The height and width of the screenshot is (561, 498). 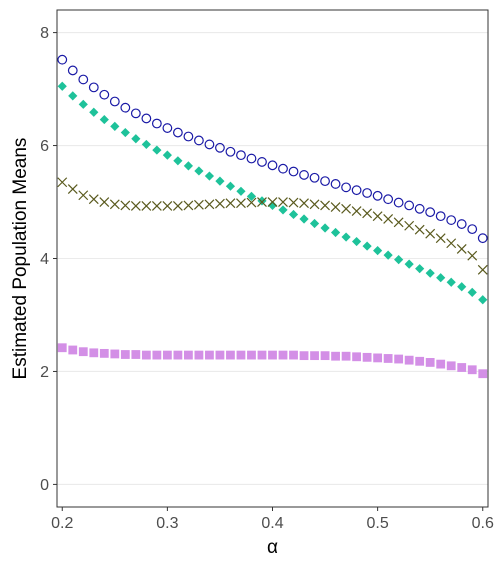 I want to click on series-square, so click(x=272, y=361).